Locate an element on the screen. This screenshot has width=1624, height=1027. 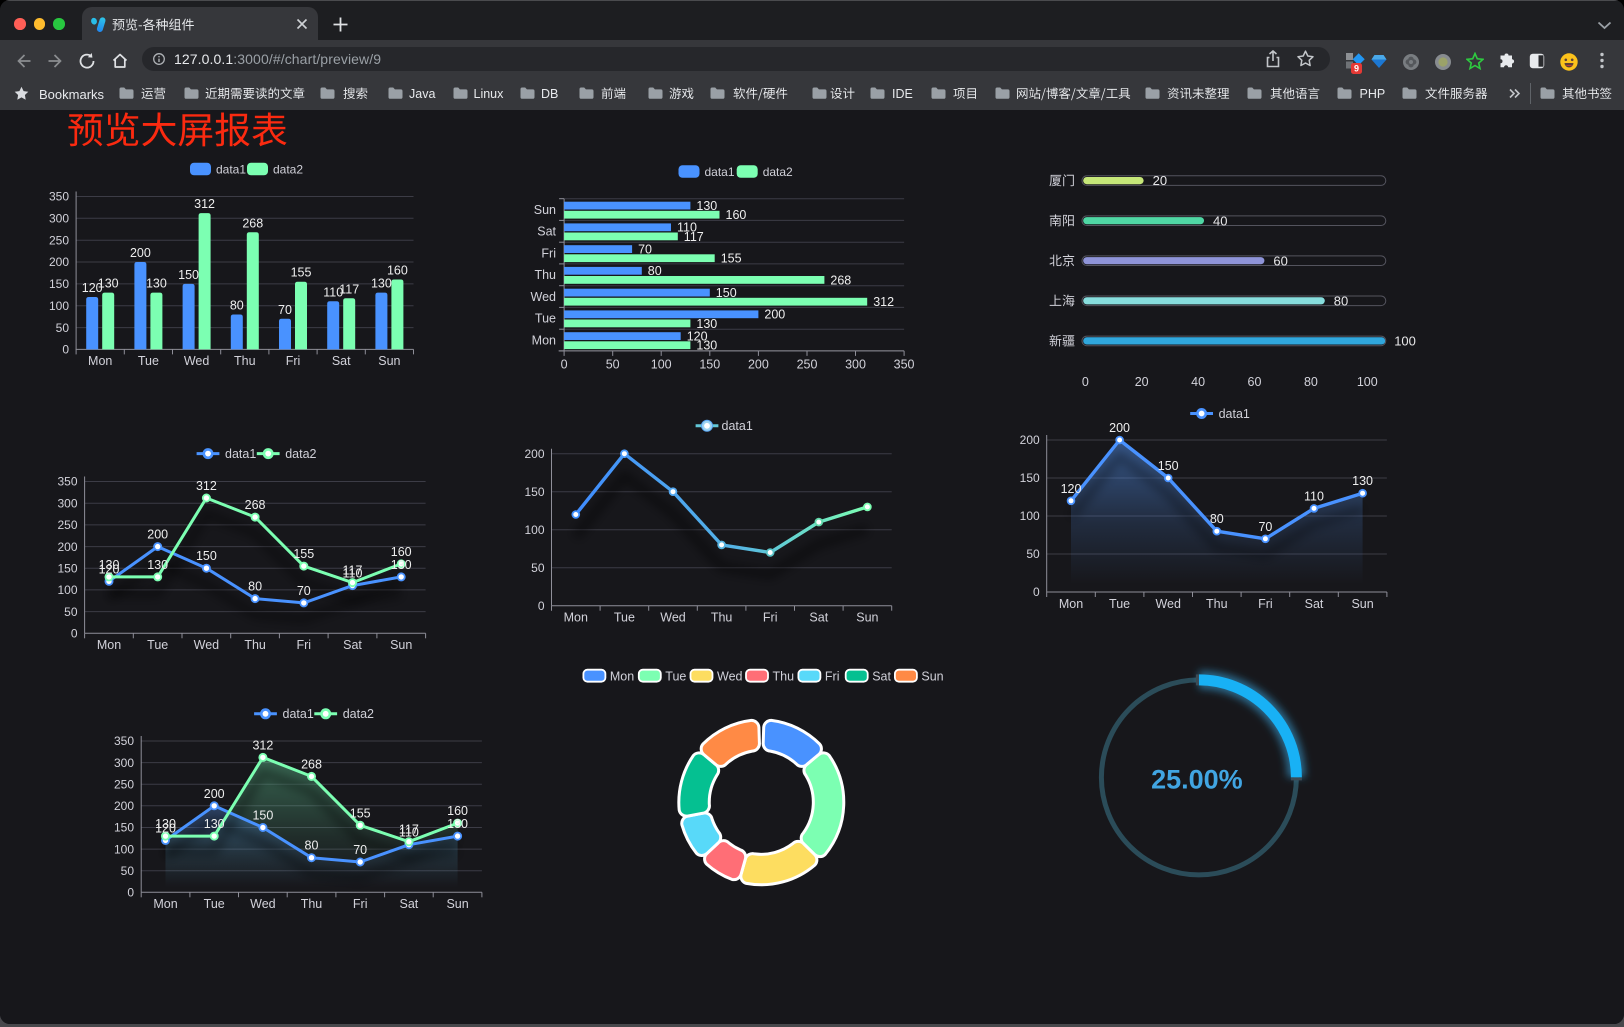
svg-text: 120 is located at coordinates (165, 828).